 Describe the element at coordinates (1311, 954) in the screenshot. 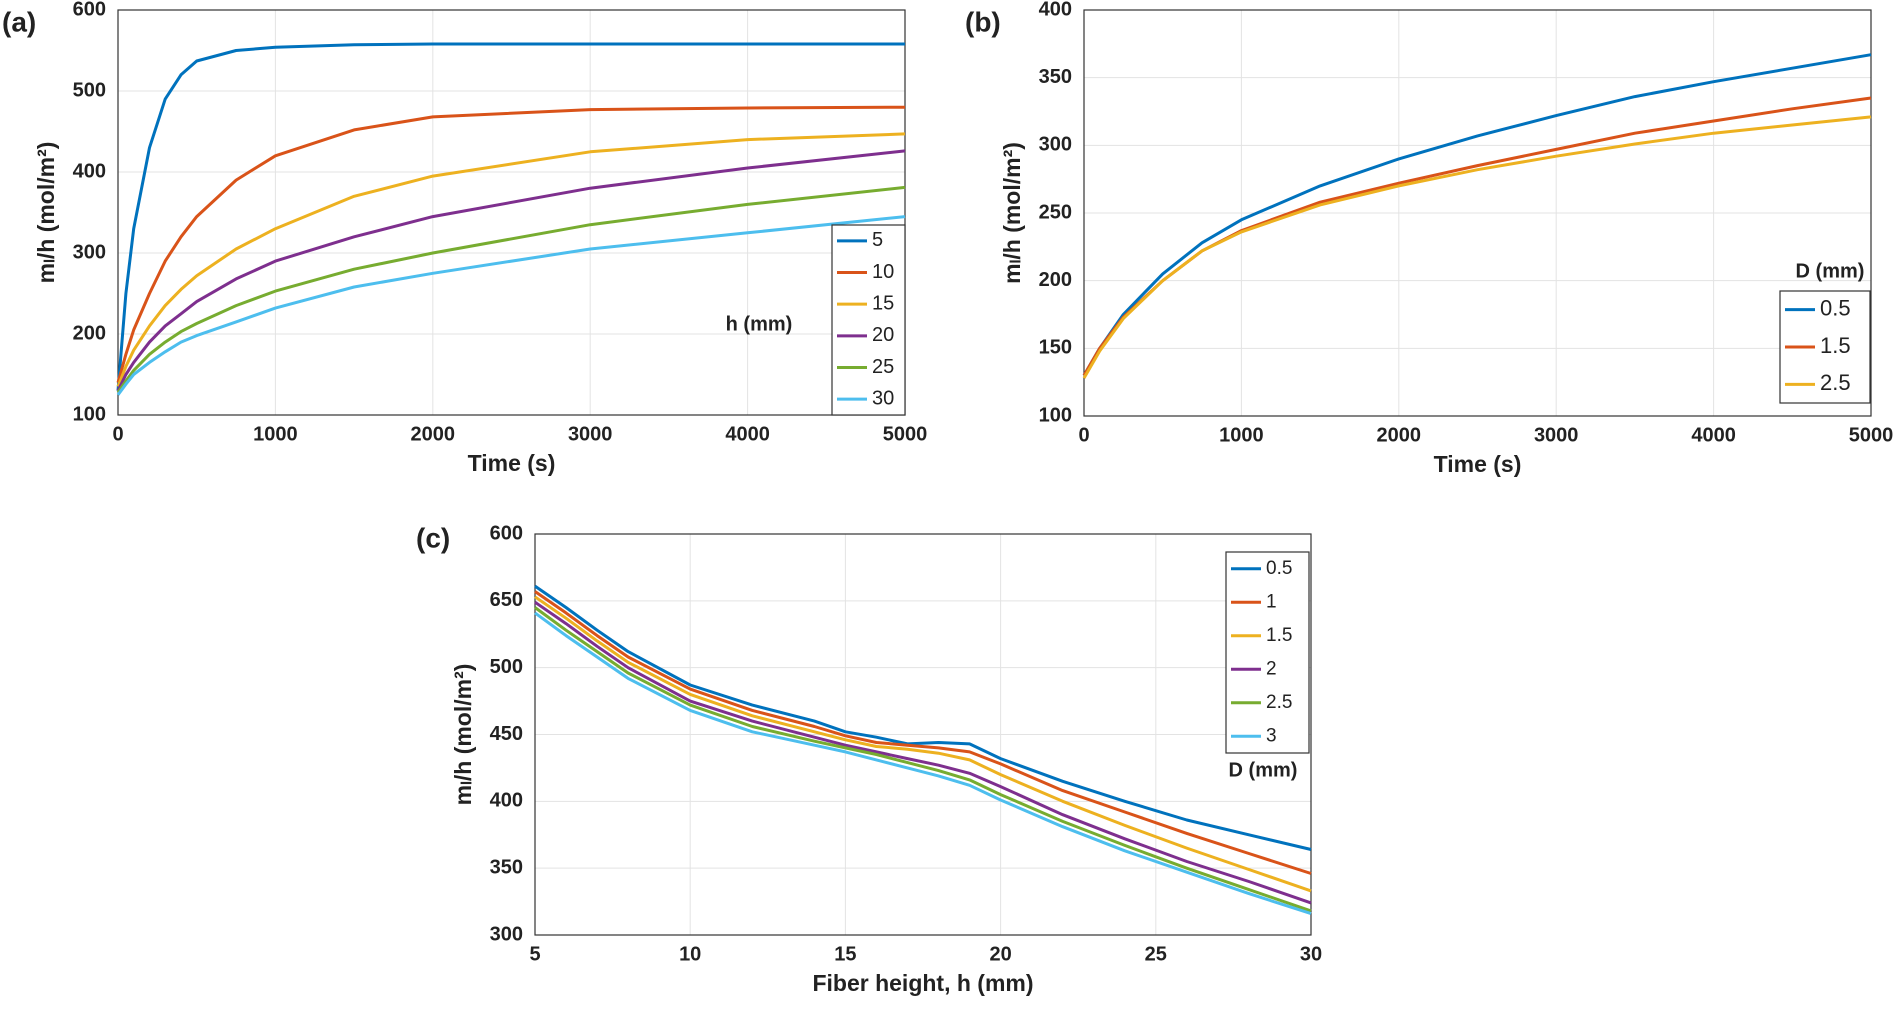

I see `x-tick-label: 30` at that location.